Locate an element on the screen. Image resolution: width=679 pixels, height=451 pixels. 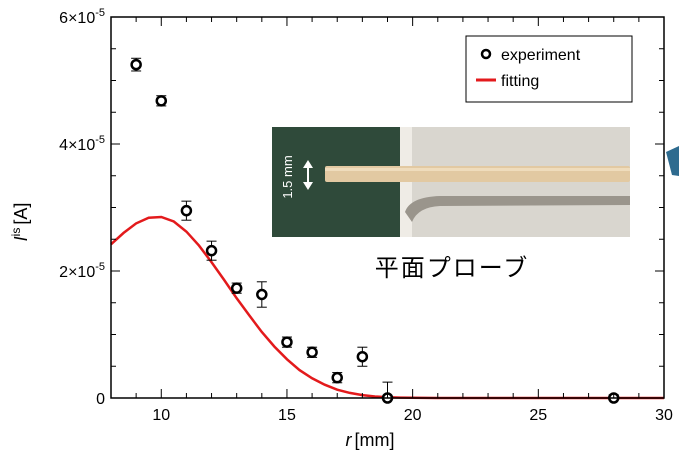
x-tick-label: 10 is located at coordinates (161, 415).